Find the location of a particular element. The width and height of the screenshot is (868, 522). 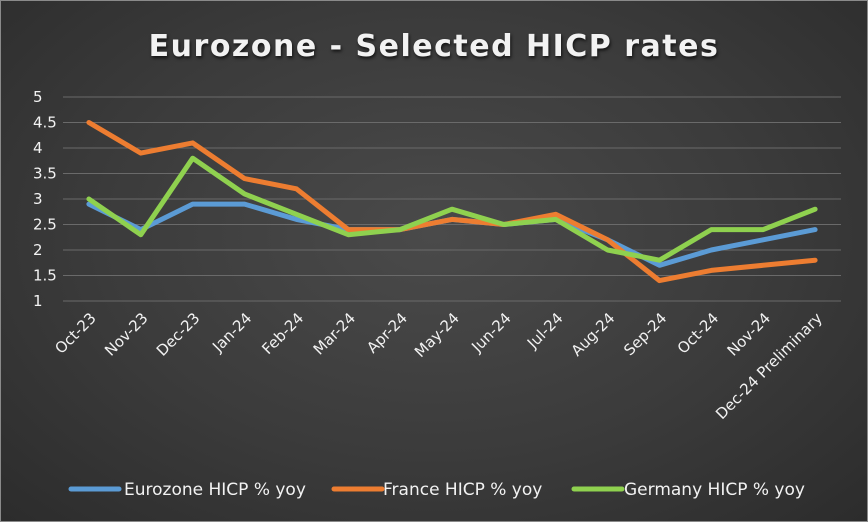

y-tick-label: 4.5 is located at coordinates (45, 123).